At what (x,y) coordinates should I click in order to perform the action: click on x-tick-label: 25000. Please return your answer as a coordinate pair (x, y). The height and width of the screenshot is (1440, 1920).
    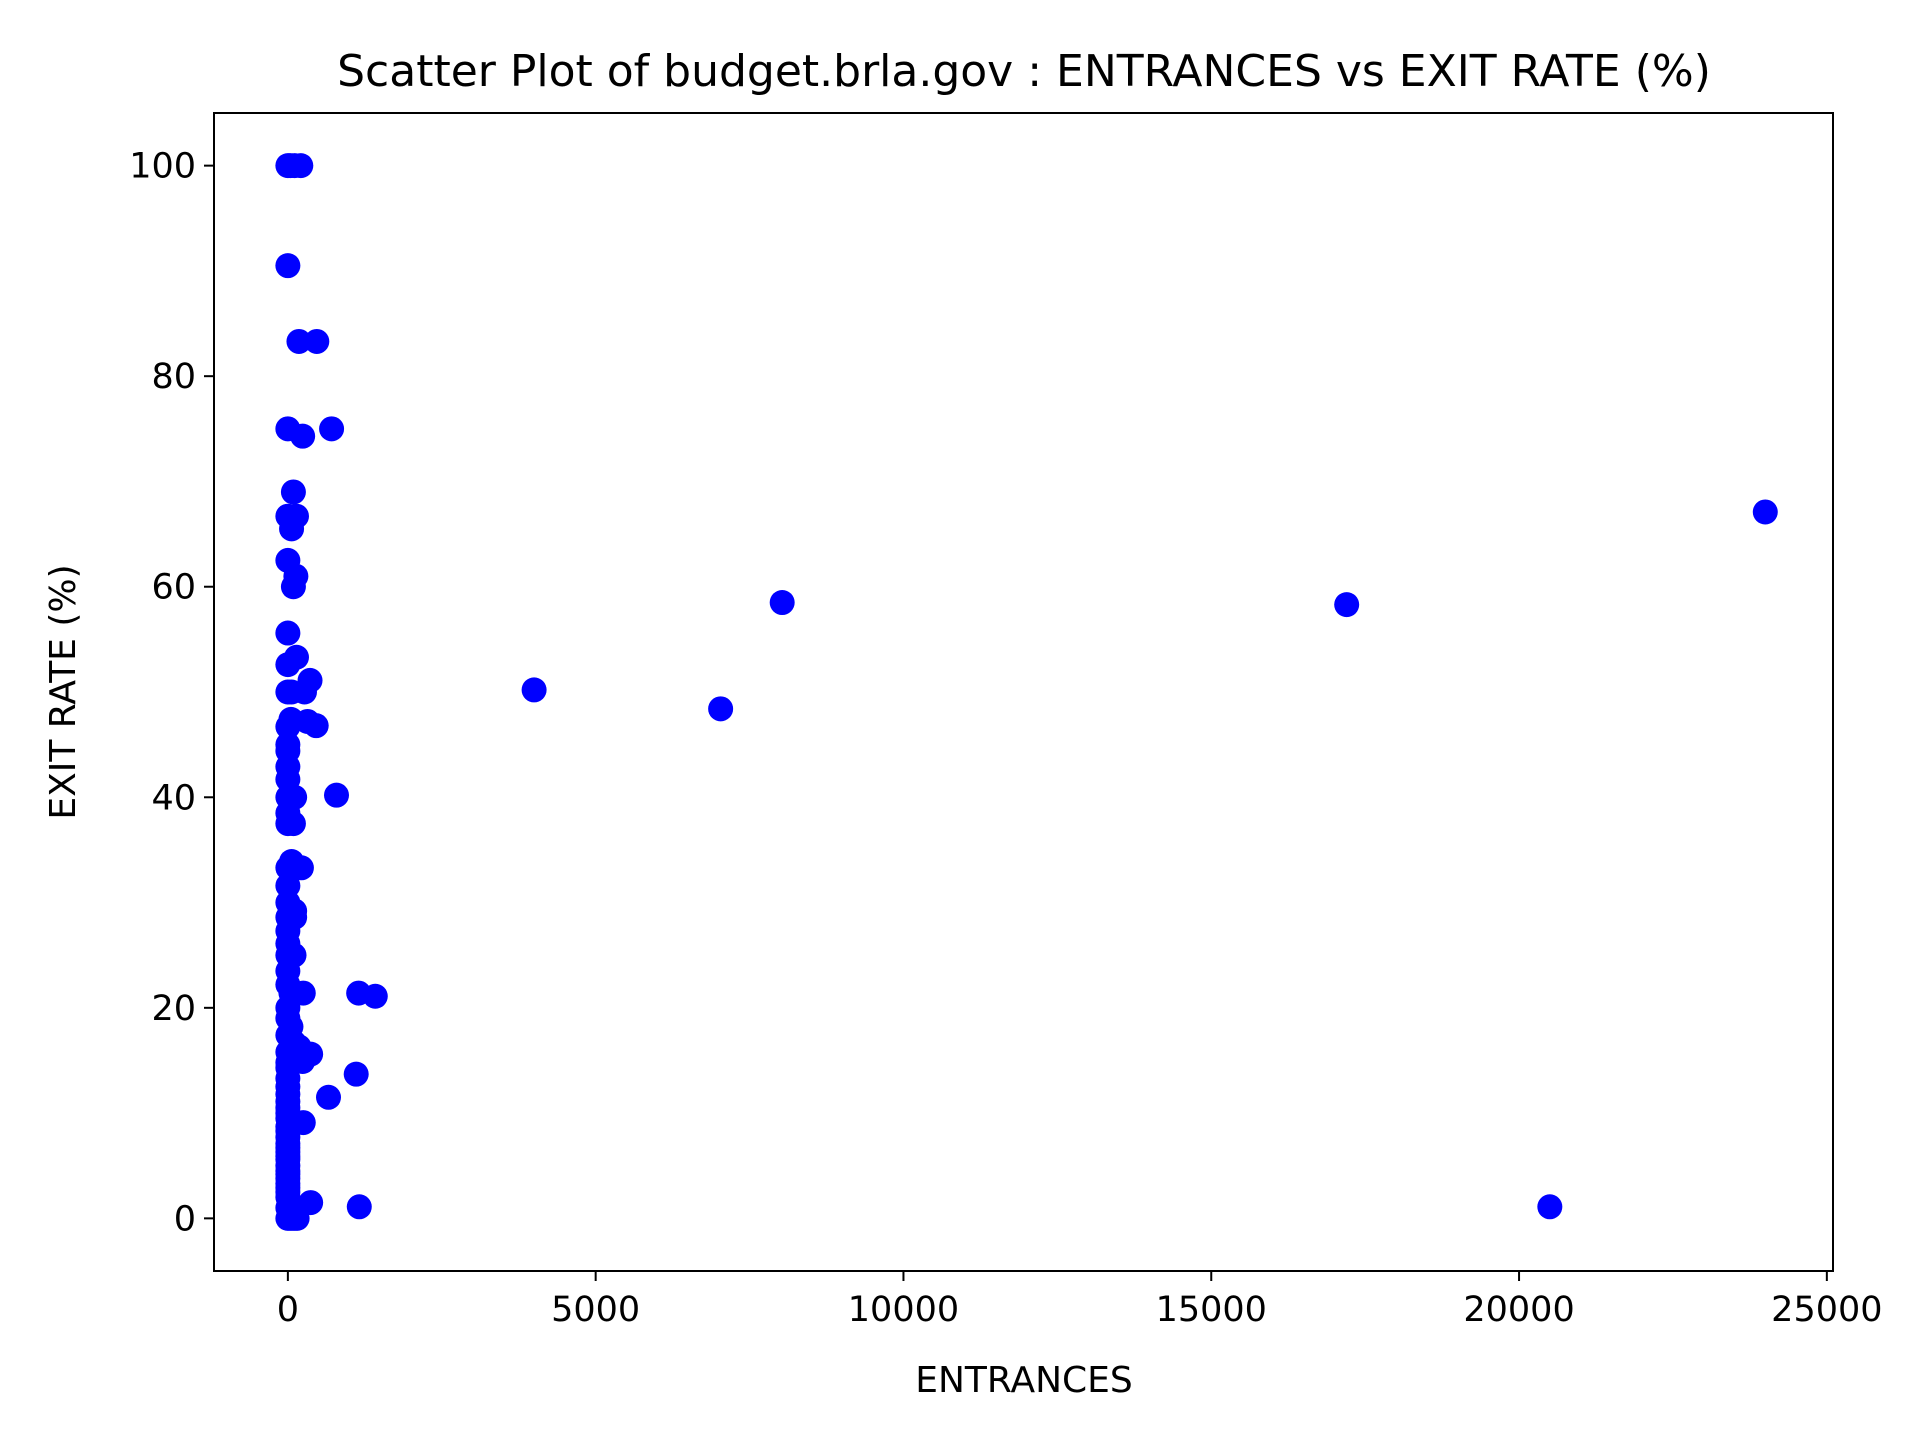
    Looking at the image, I should click on (1826, 1310).